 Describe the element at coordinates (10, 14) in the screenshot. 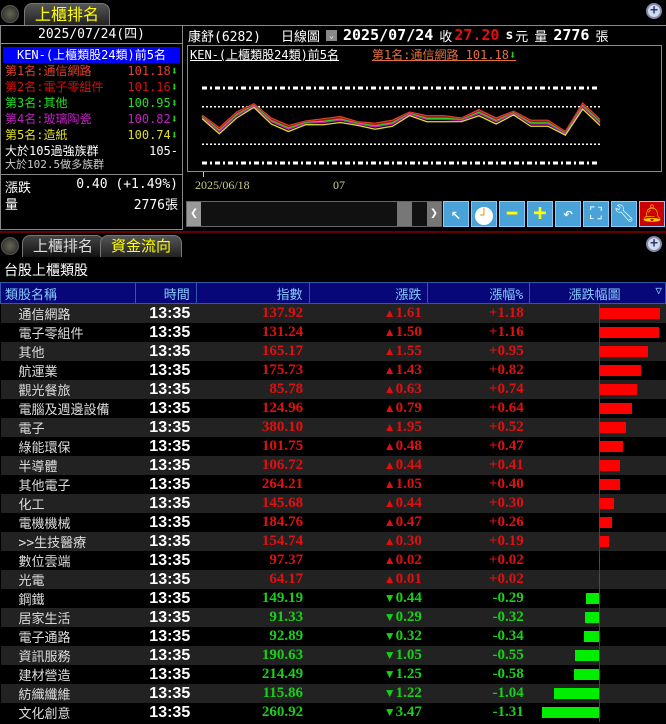

I see `dropdown-button` at that location.